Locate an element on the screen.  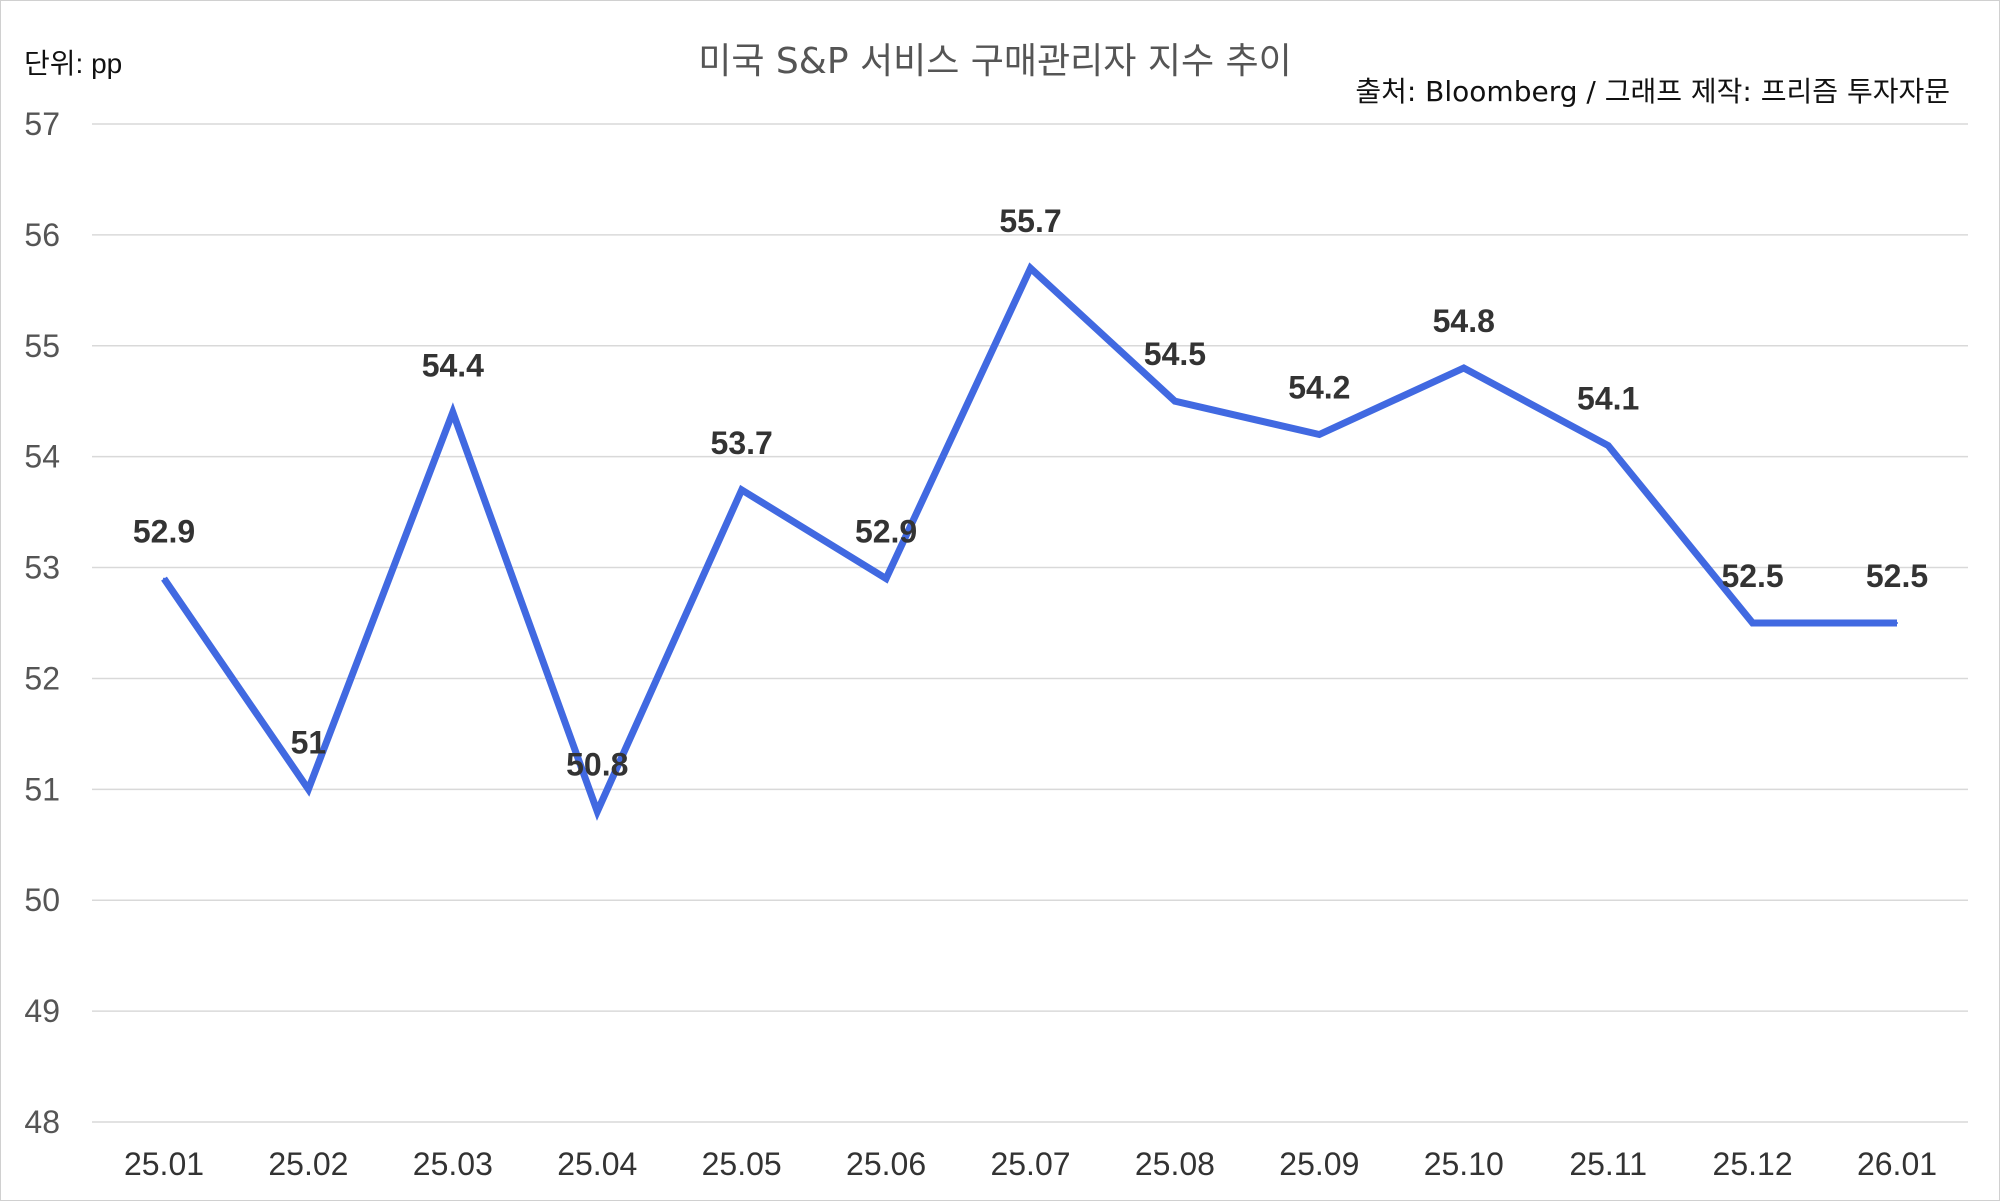
data-label: 53.7 is located at coordinates (742, 443).